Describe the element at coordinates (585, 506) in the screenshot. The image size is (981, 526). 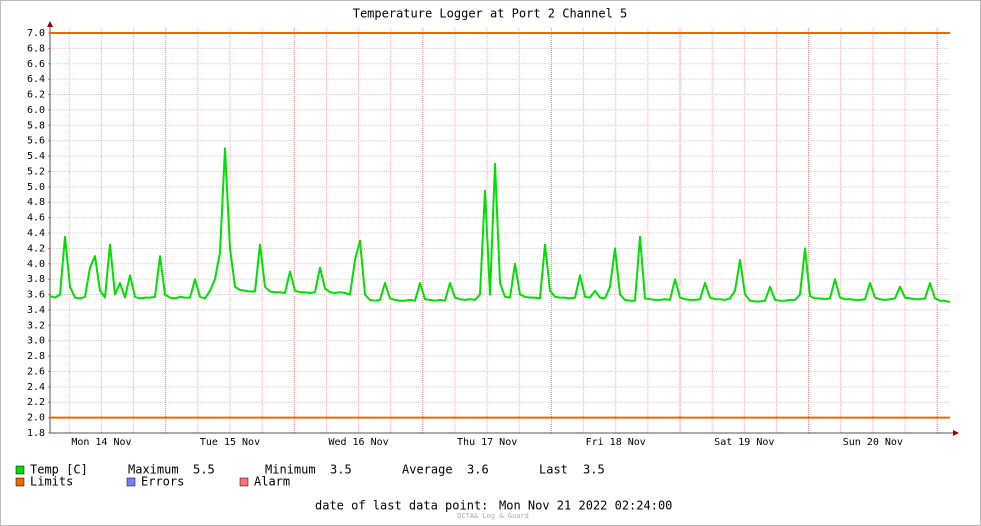
I see `footer-value: Mon Nov 21 2022 02:24:00` at that location.